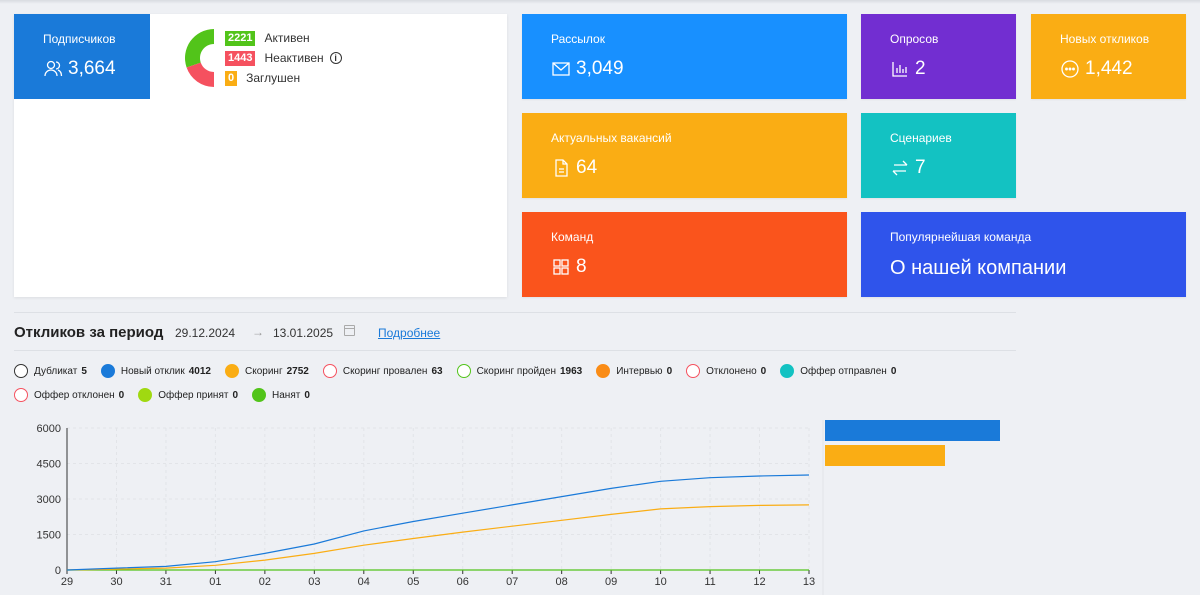 The width and height of the screenshot is (1200, 595). What do you see at coordinates (574, 168) in the screenshot?
I see `vacancies-value-row: 64` at bounding box center [574, 168].